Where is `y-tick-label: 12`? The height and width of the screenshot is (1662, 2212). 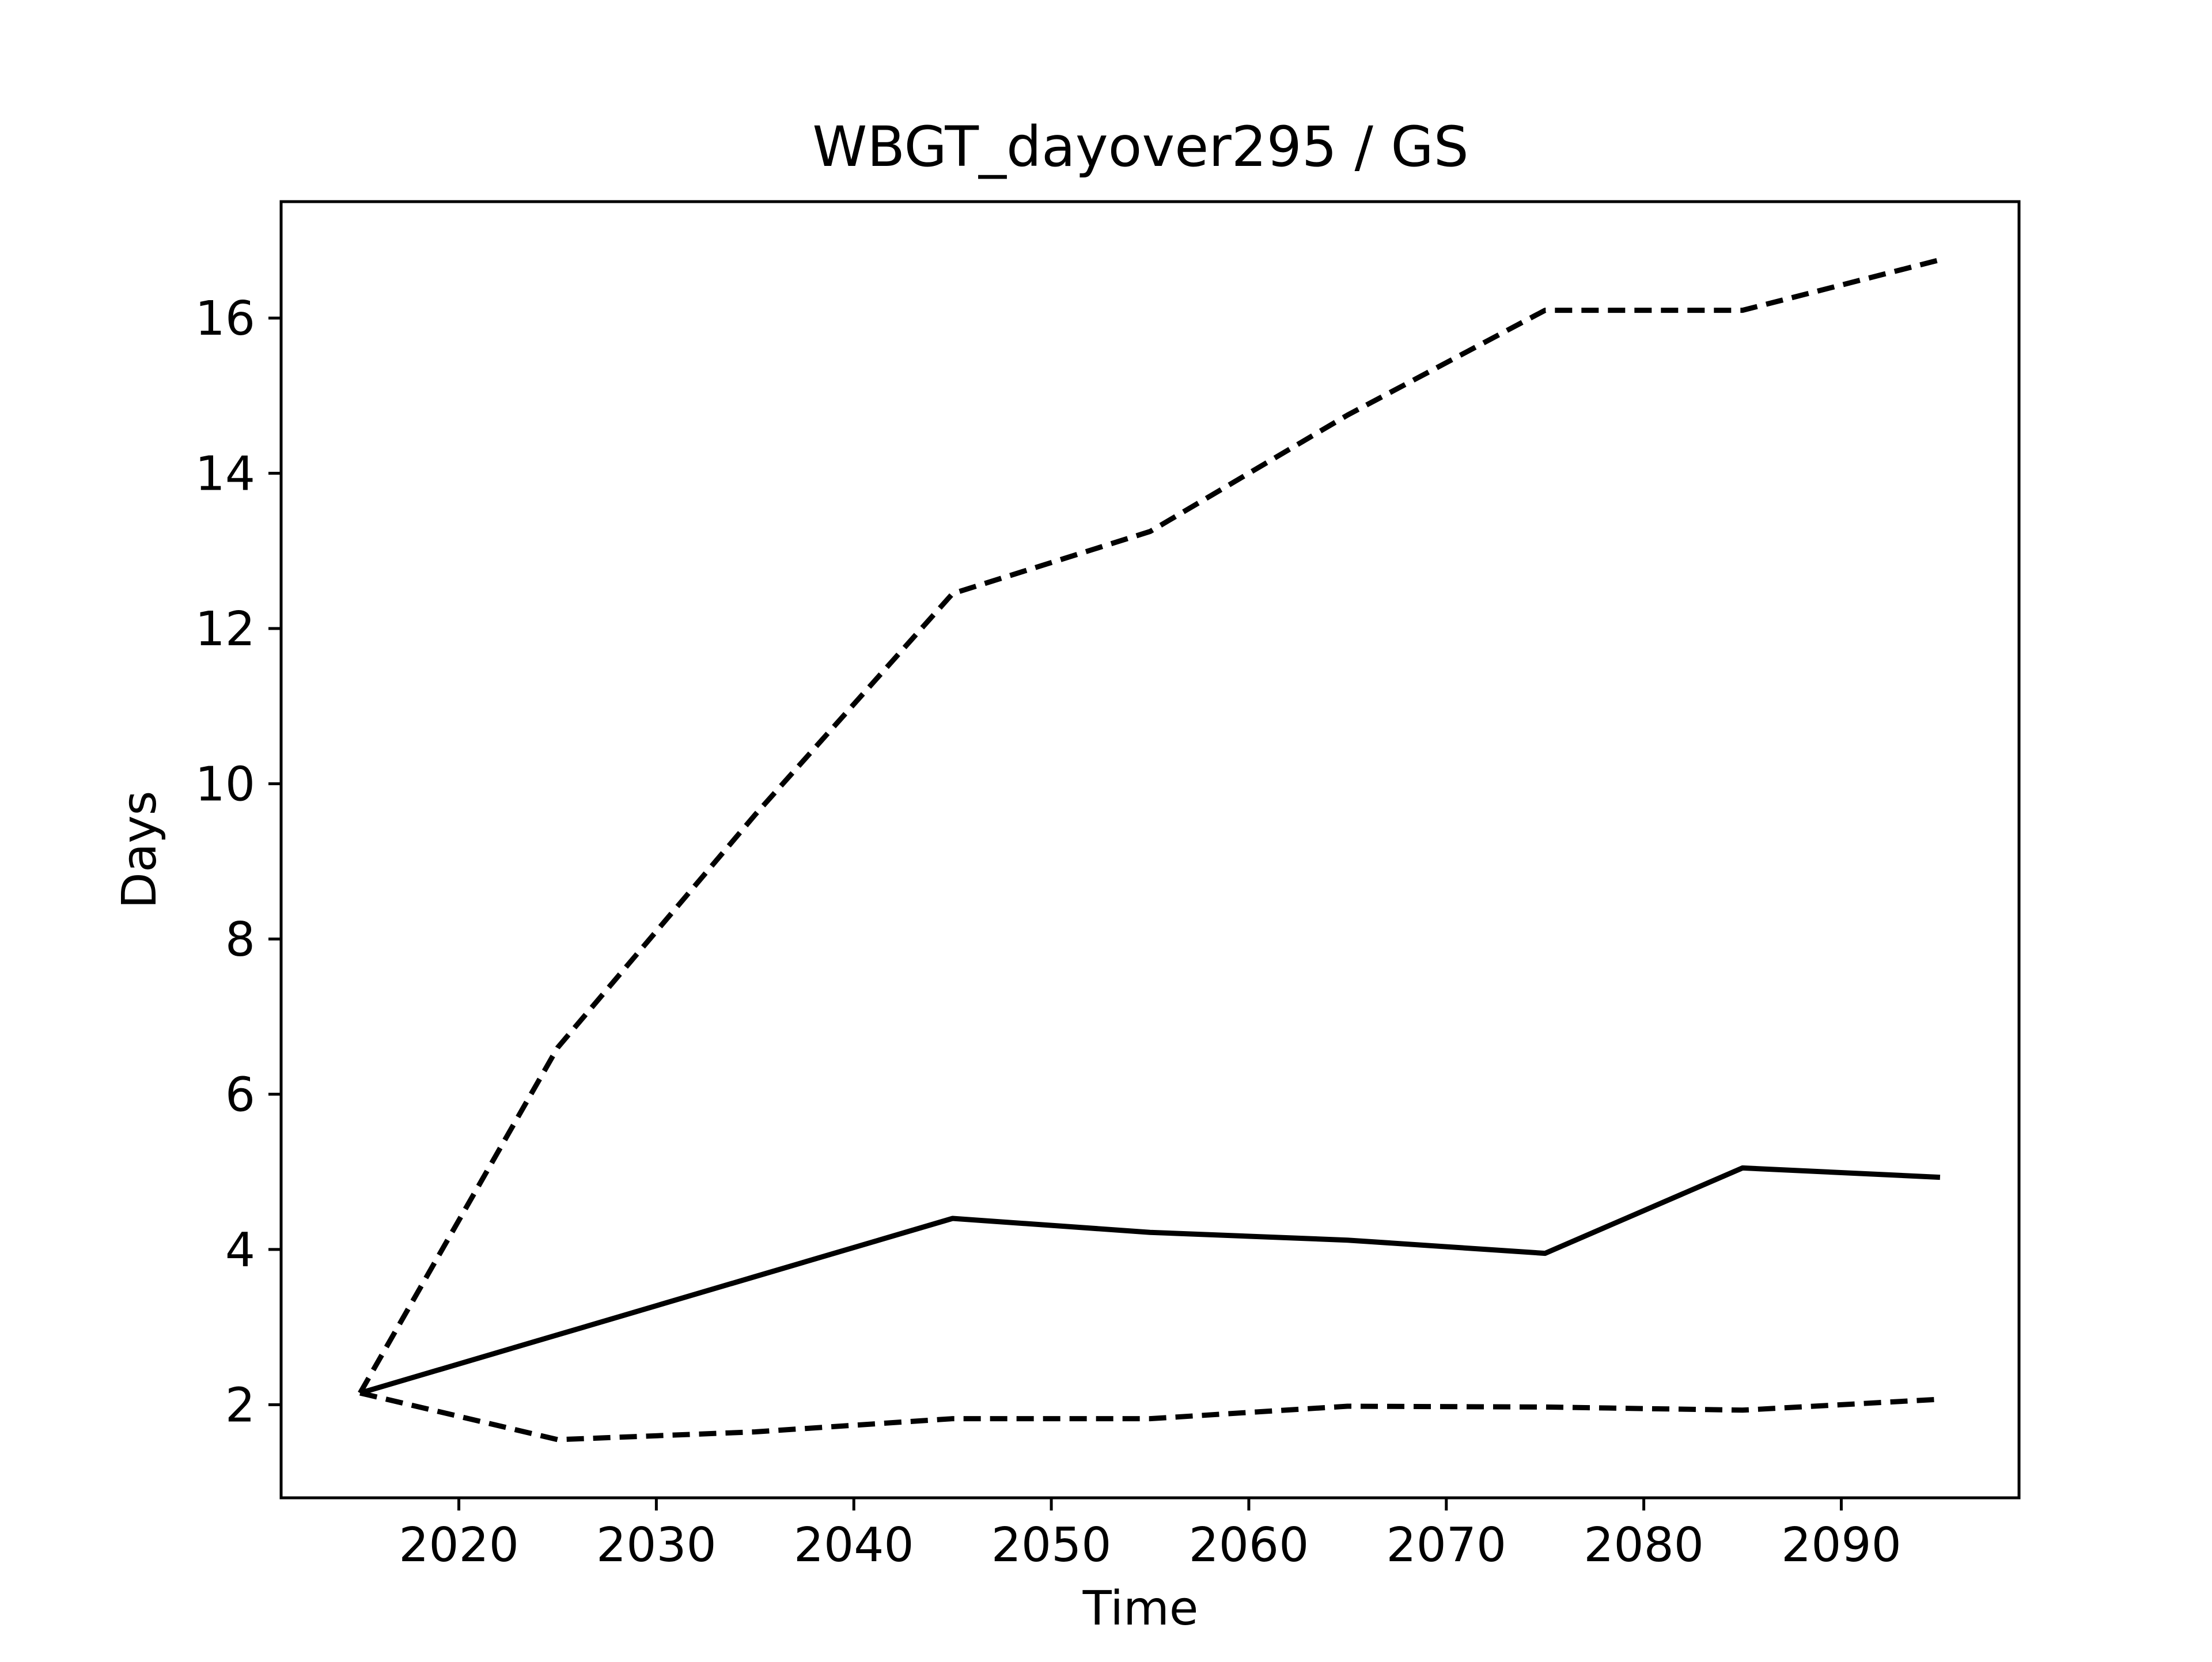
y-tick-label: 12 is located at coordinates (225, 629).